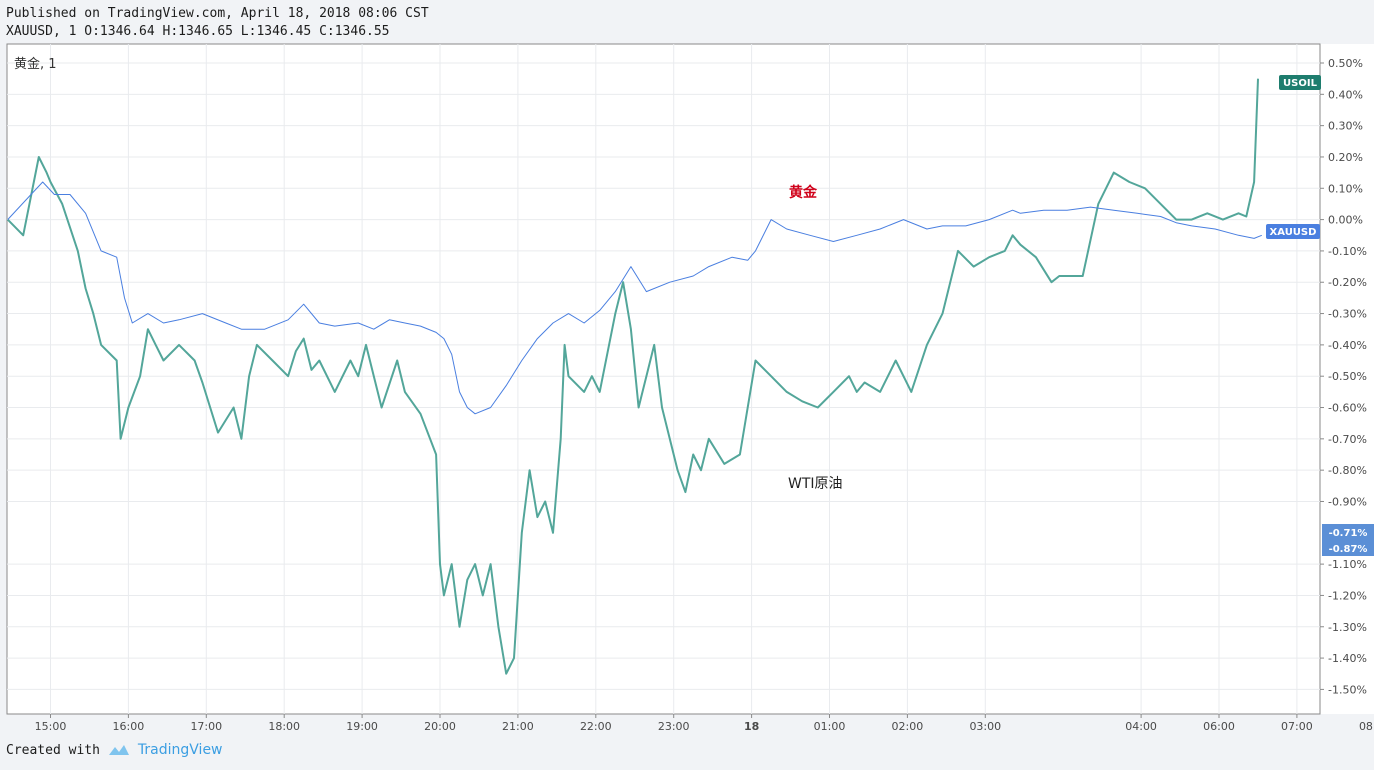  Describe the element at coordinates (53, 750) in the screenshot. I see `created-with-text: Created with` at that location.